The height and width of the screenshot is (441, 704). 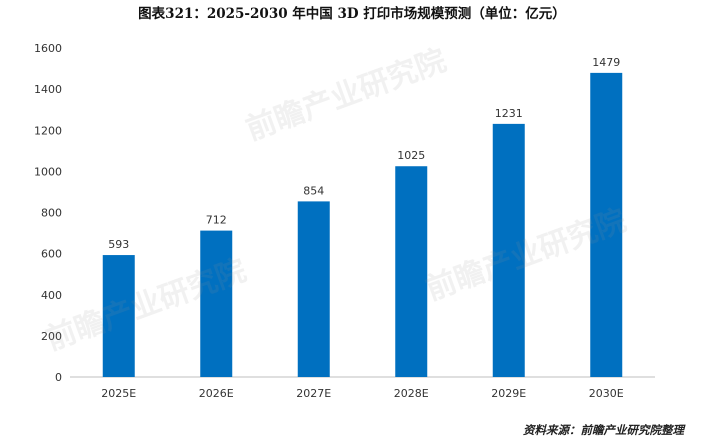 What do you see at coordinates (51, 254) in the screenshot?
I see `y-tick-label: 600` at bounding box center [51, 254].